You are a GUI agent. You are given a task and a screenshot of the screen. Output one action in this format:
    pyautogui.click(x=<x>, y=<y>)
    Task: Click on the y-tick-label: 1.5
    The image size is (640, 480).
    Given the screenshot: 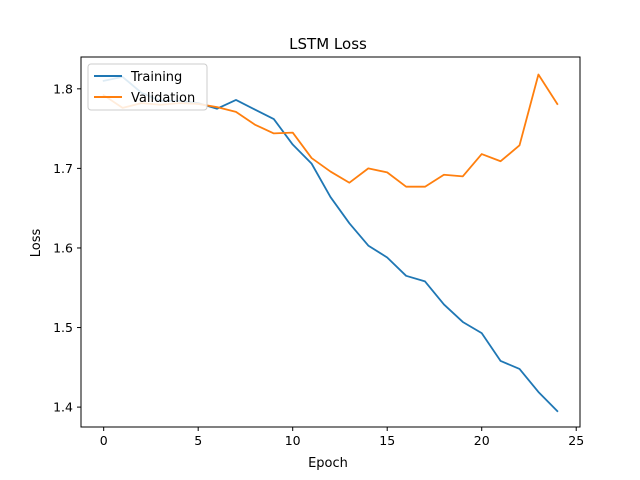 What is the action you would take?
    pyautogui.click(x=63, y=327)
    